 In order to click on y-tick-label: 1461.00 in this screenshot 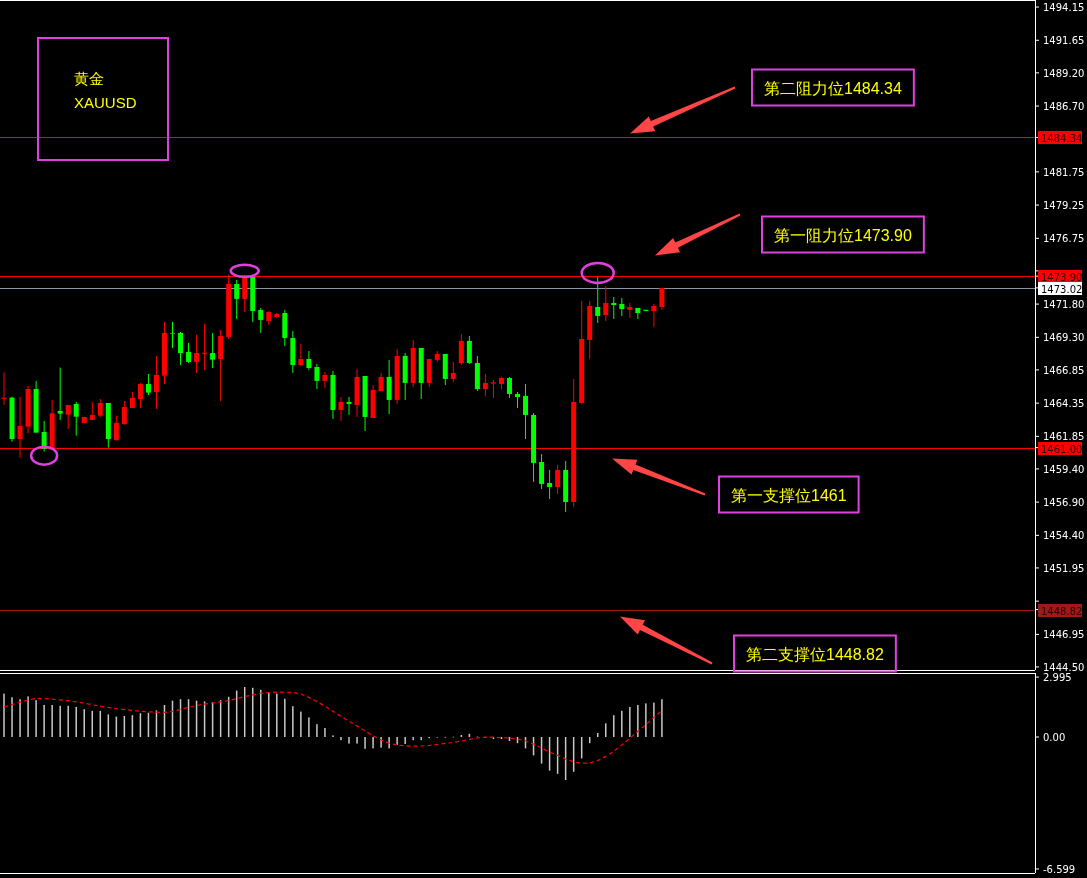, I will do `click(1062, 449)`.